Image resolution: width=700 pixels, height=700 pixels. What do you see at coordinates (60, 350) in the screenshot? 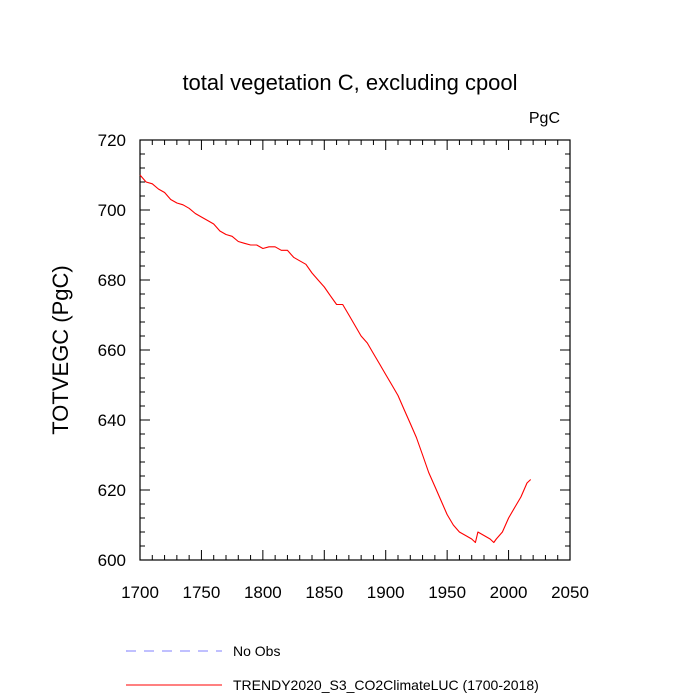
I see `y-axis-label: TOTVEGC (PgC)` at bounding box center [60, 350].